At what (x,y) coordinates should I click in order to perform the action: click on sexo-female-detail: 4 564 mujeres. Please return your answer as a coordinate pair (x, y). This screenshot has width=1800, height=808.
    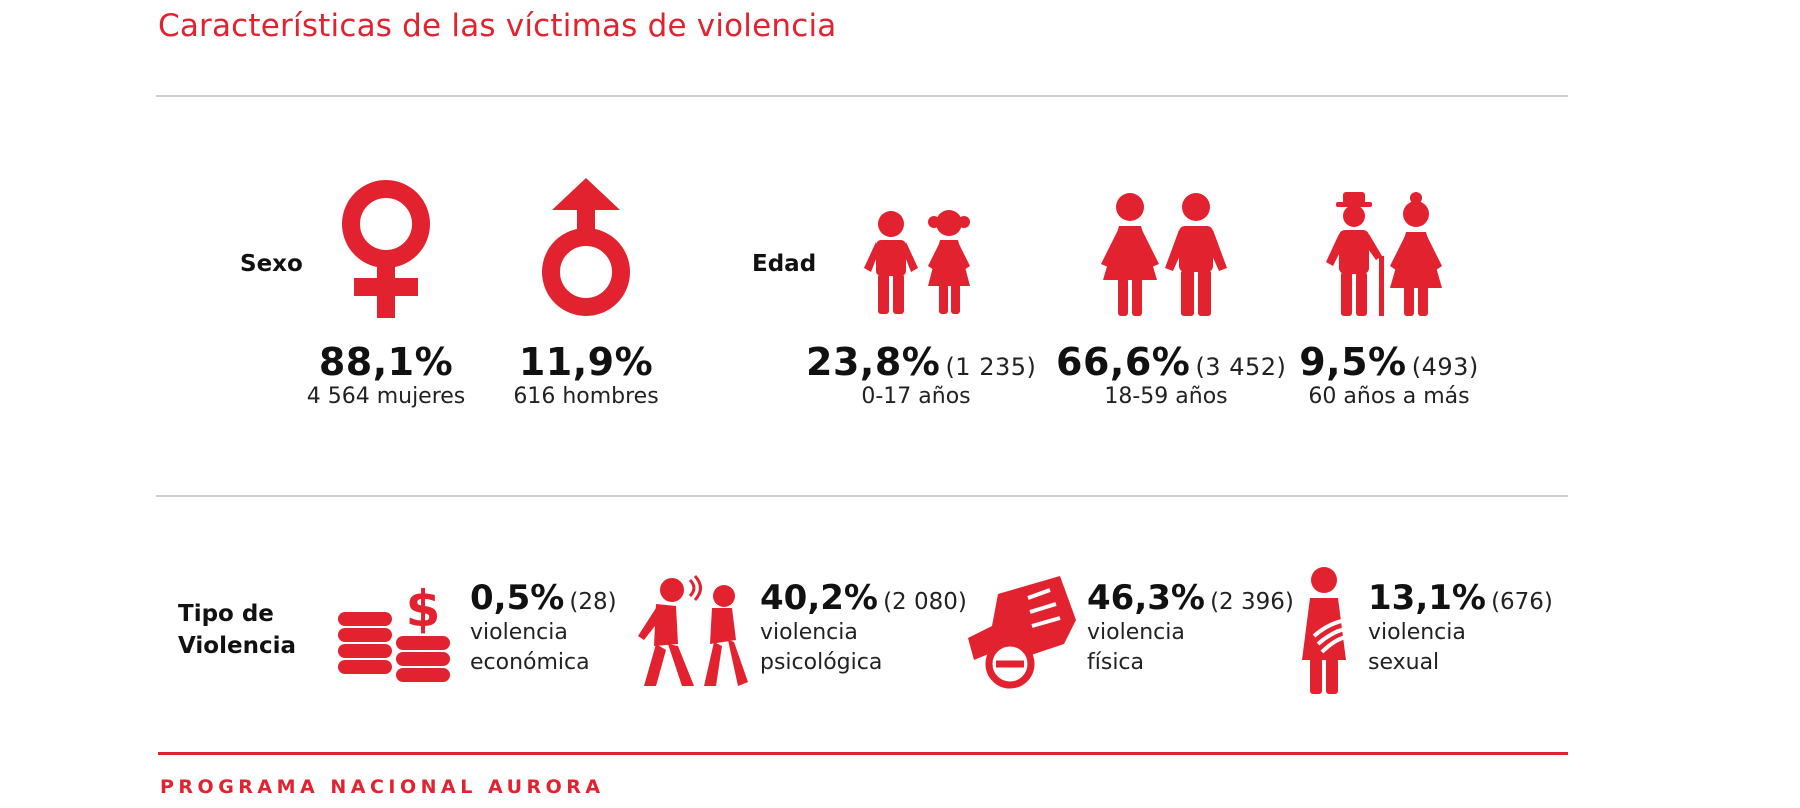
    Looking at the image, I should click on (386, 396).